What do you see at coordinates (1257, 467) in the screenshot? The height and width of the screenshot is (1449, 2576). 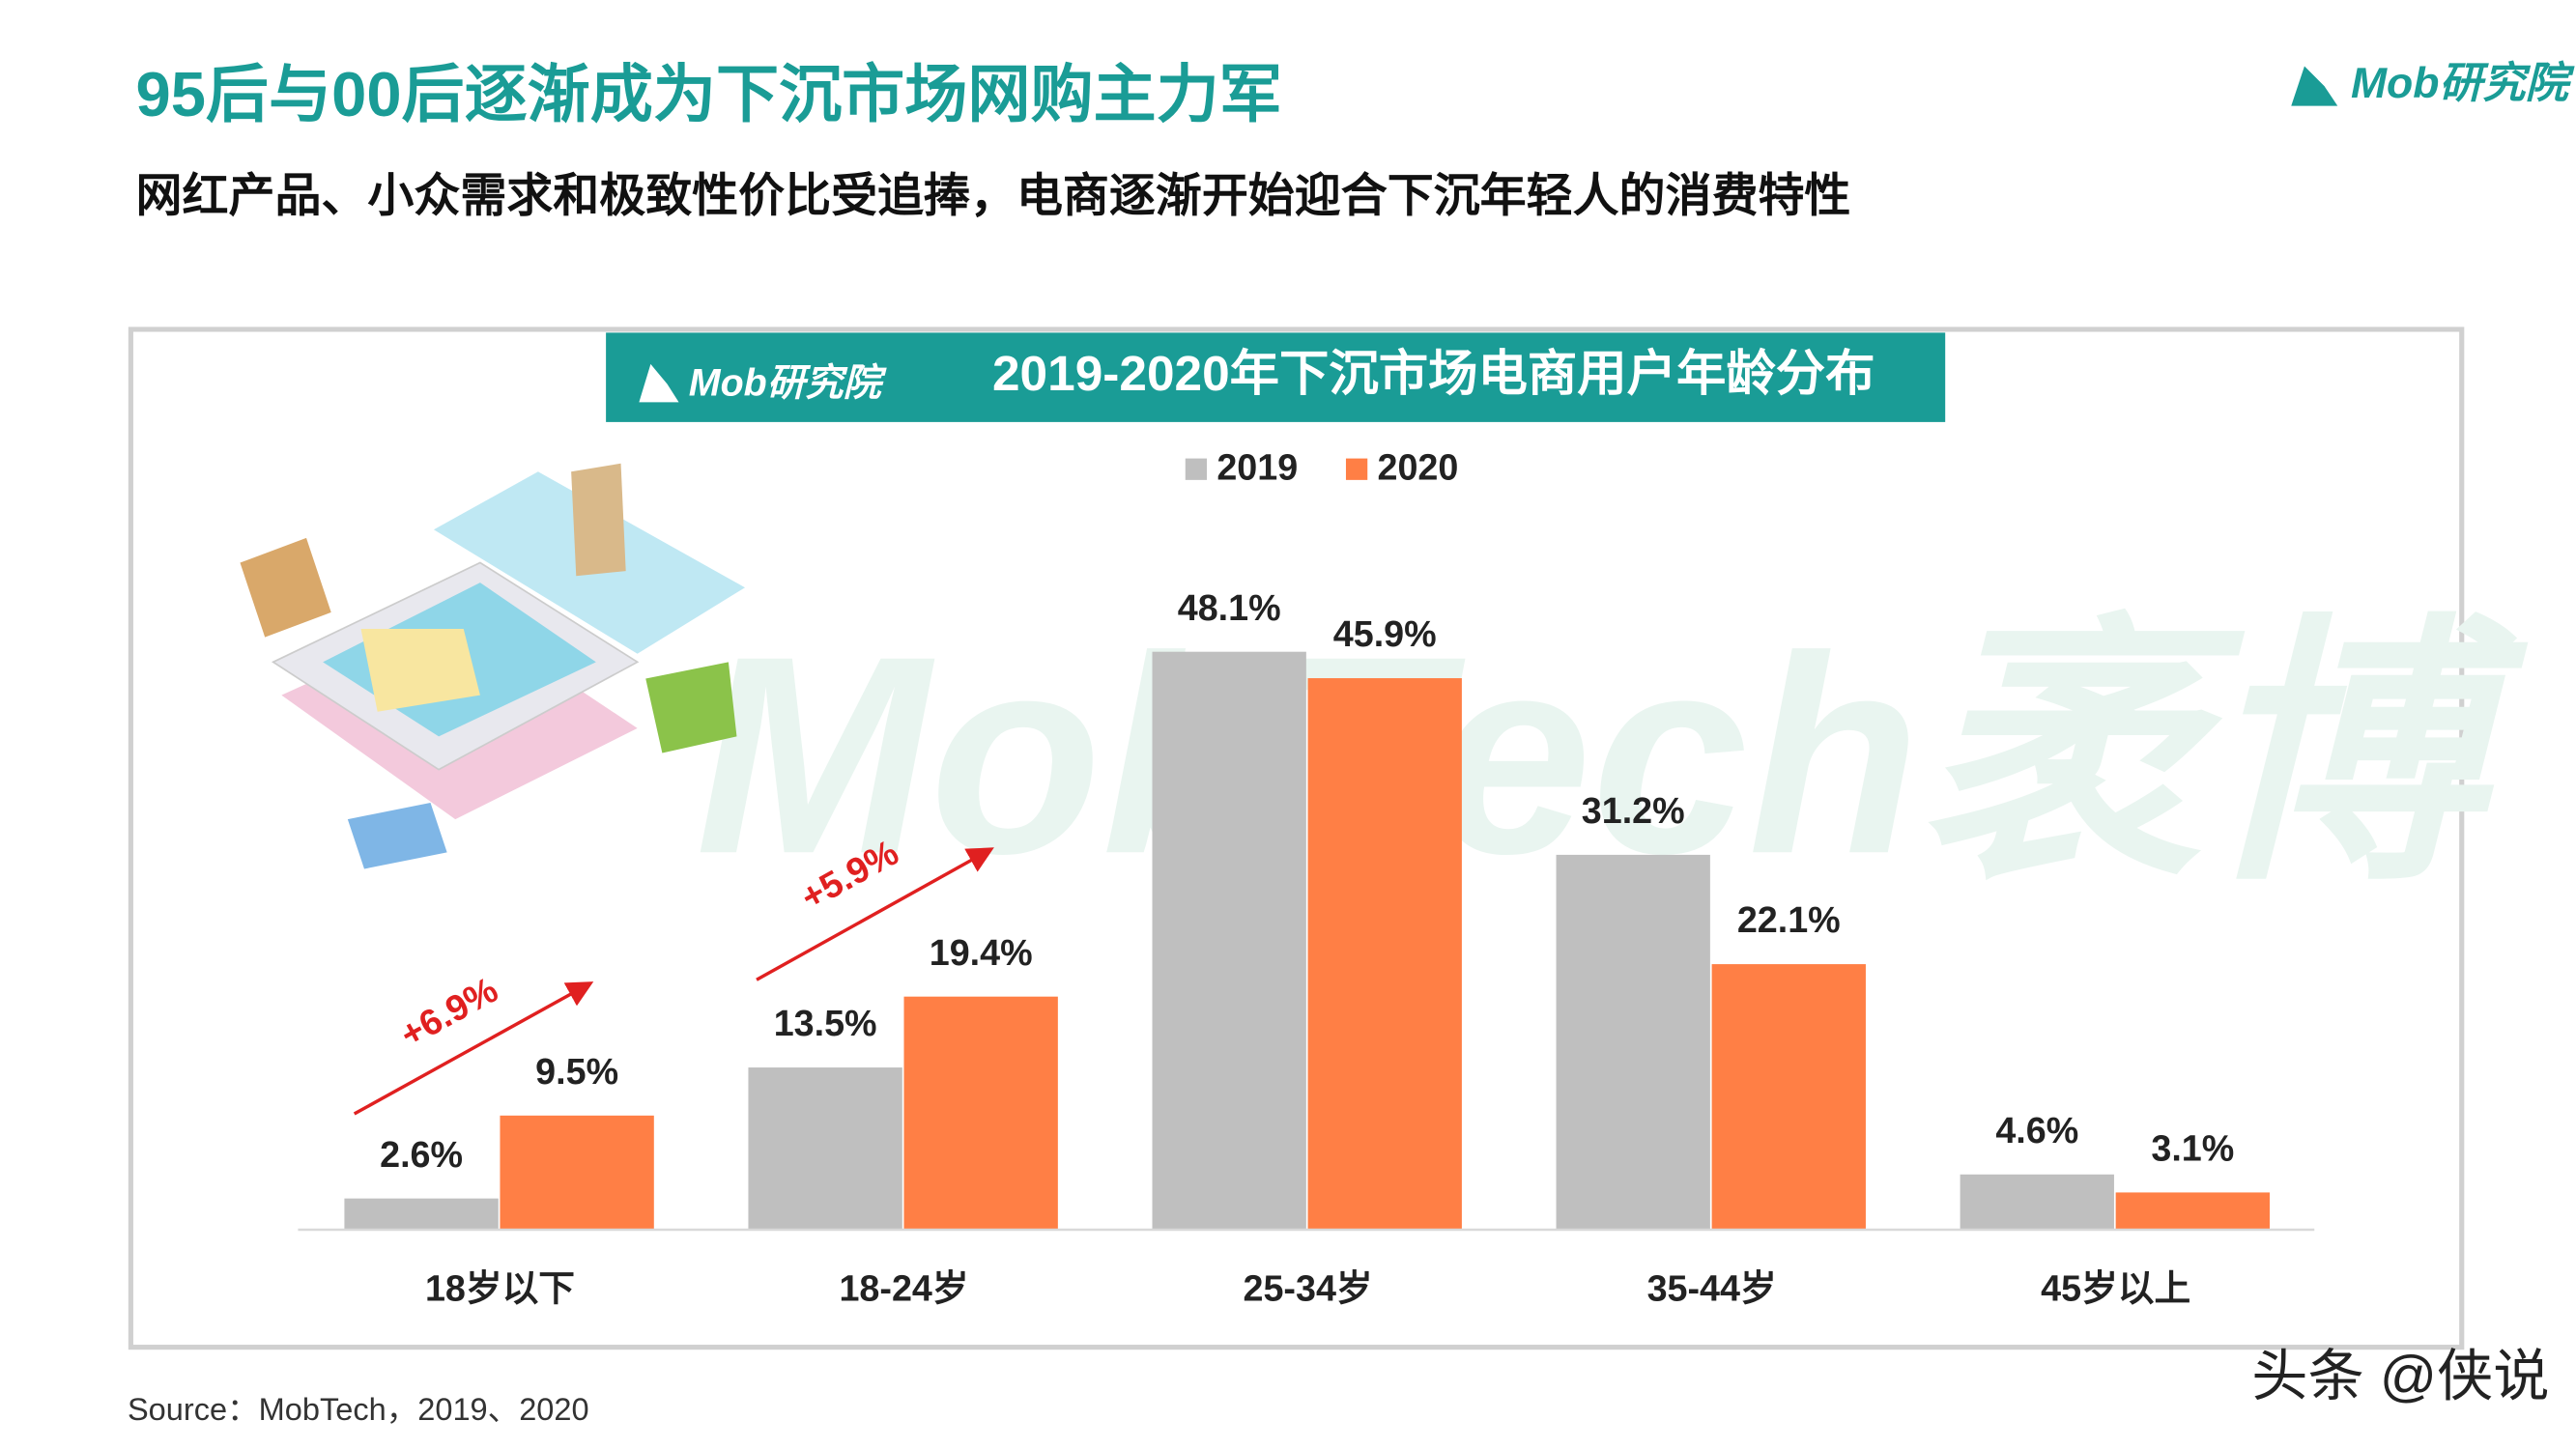 I see `legend-label: 2019` at bounding box center [1257, 467].